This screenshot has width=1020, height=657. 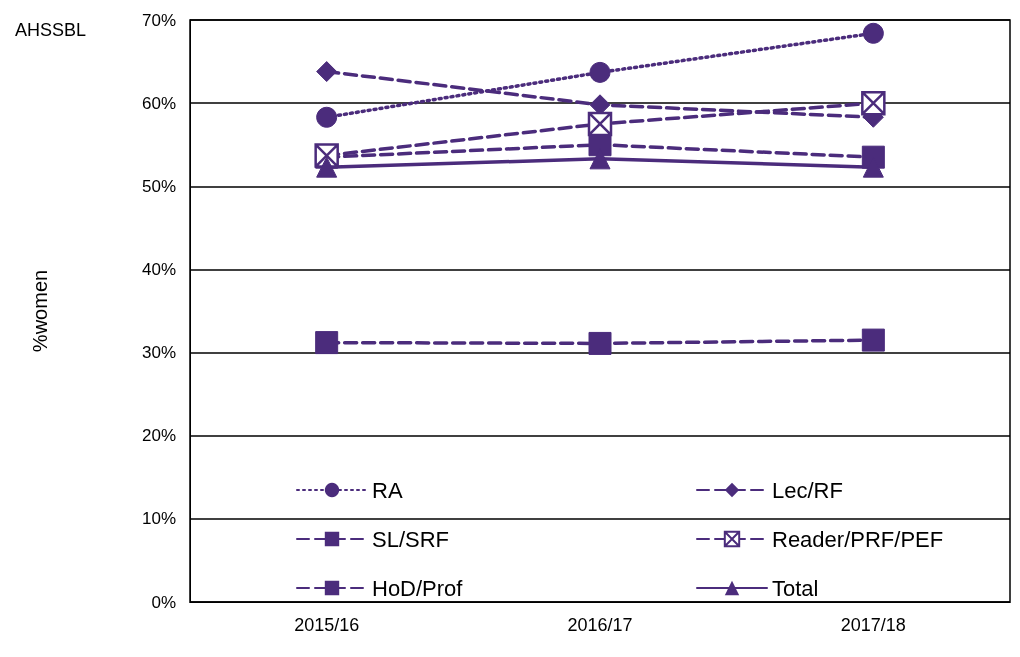 What do you see at coordinates (411, 539) in the screenshot?
I see `legend-label: SL/SRF` at bounding box center [411, 539].